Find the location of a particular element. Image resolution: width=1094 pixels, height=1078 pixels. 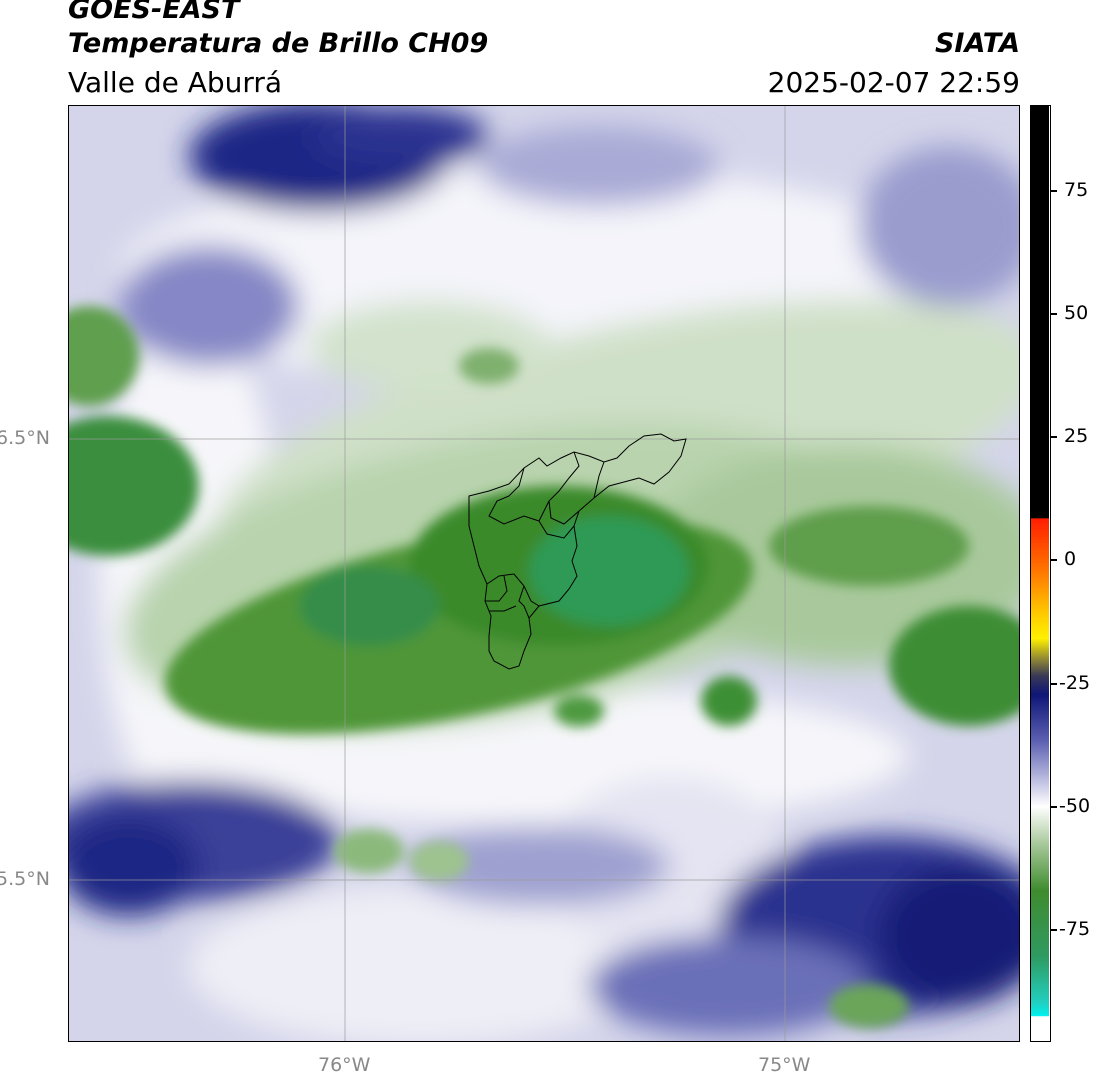

colorbar-label-neg75: -75 is located at coordinates (1075, 929).